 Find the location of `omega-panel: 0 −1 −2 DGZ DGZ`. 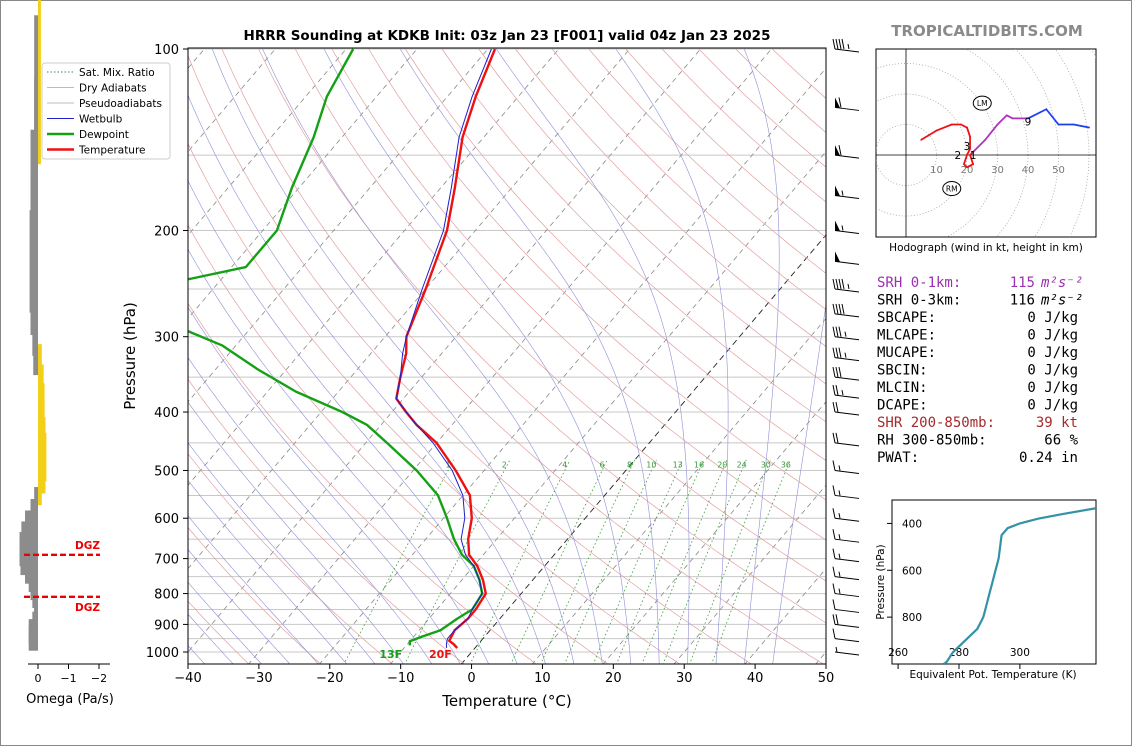

omega-panel: 0 −1 −2 DGZ DGZ is located at coordinates (64, 342).